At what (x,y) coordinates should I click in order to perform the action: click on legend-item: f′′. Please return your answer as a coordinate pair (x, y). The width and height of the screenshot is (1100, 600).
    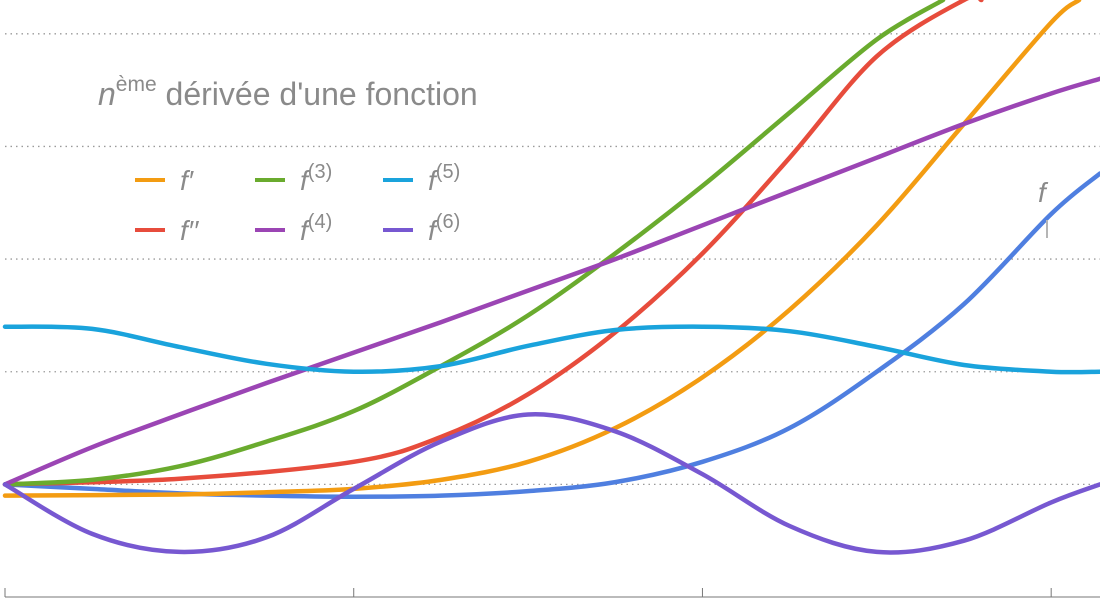
    Looking at the image, I should click on (167, 230).